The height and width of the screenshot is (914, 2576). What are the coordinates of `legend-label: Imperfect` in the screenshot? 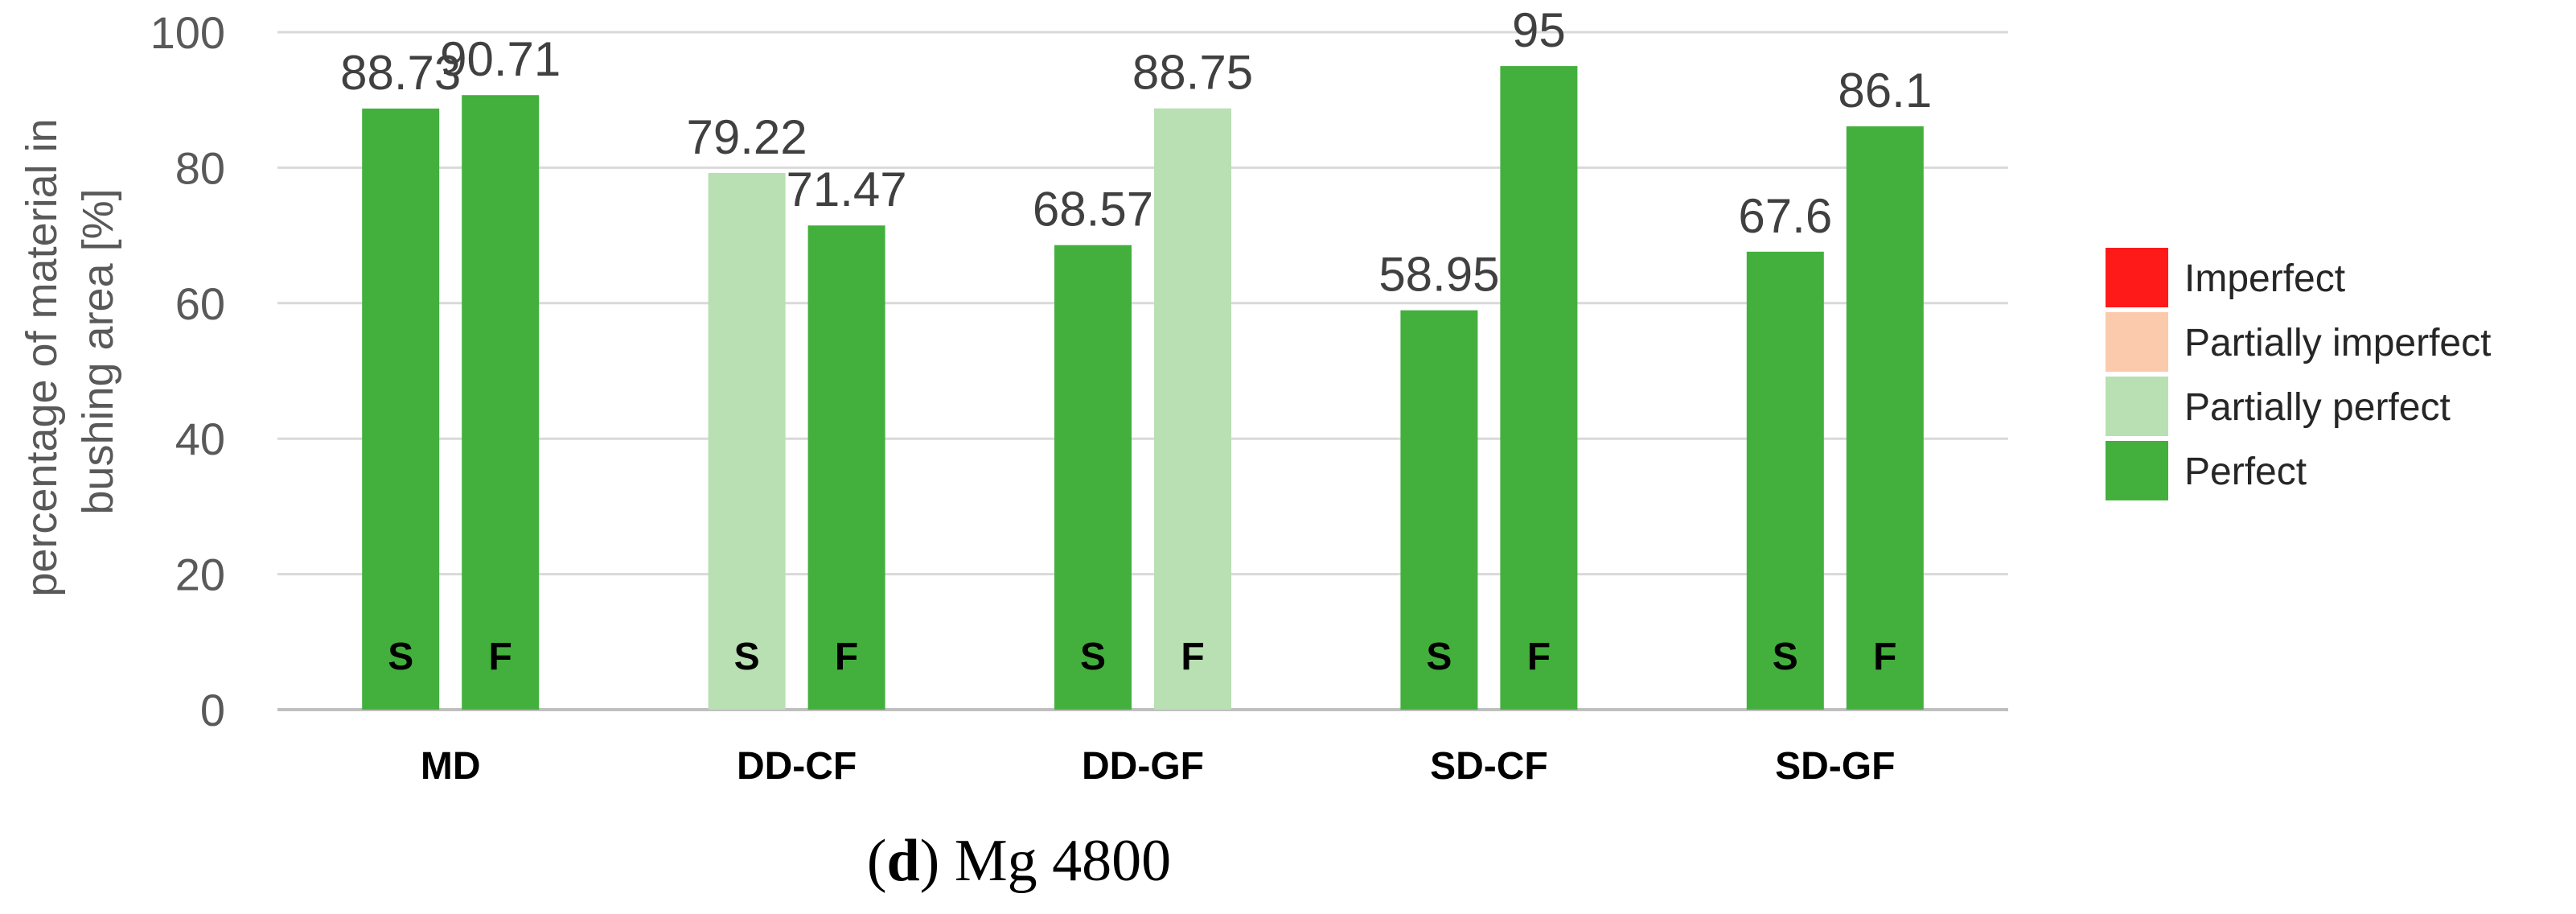 It's located at (2264, 278).